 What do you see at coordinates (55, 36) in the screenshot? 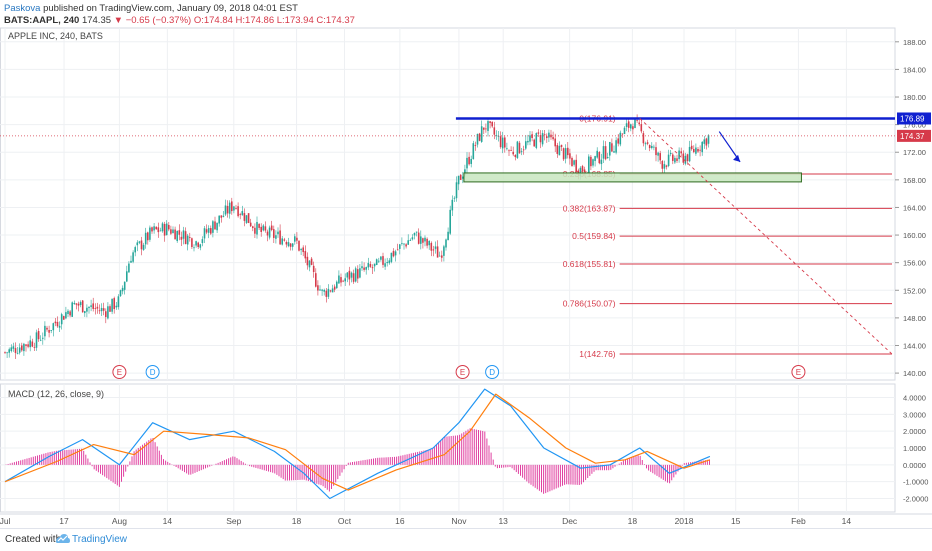
I see `price-panel-title: APPLE INC, 240, BATS` at bounding box center [55, 36].